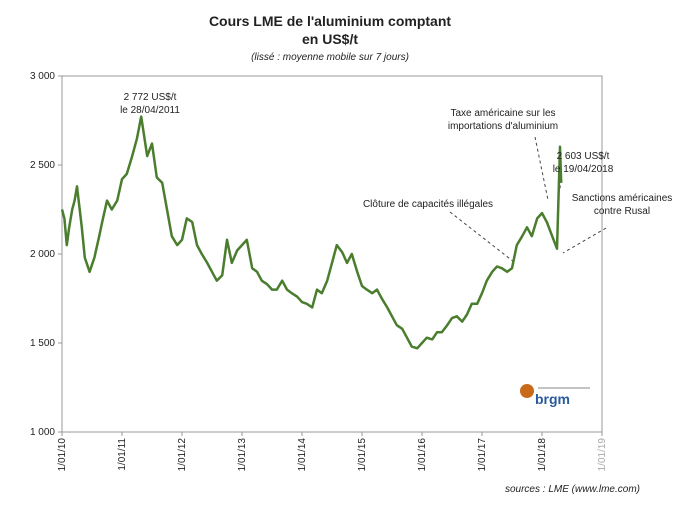  I want to click on annotation: 2 603 US$/t, so click(583, 156).